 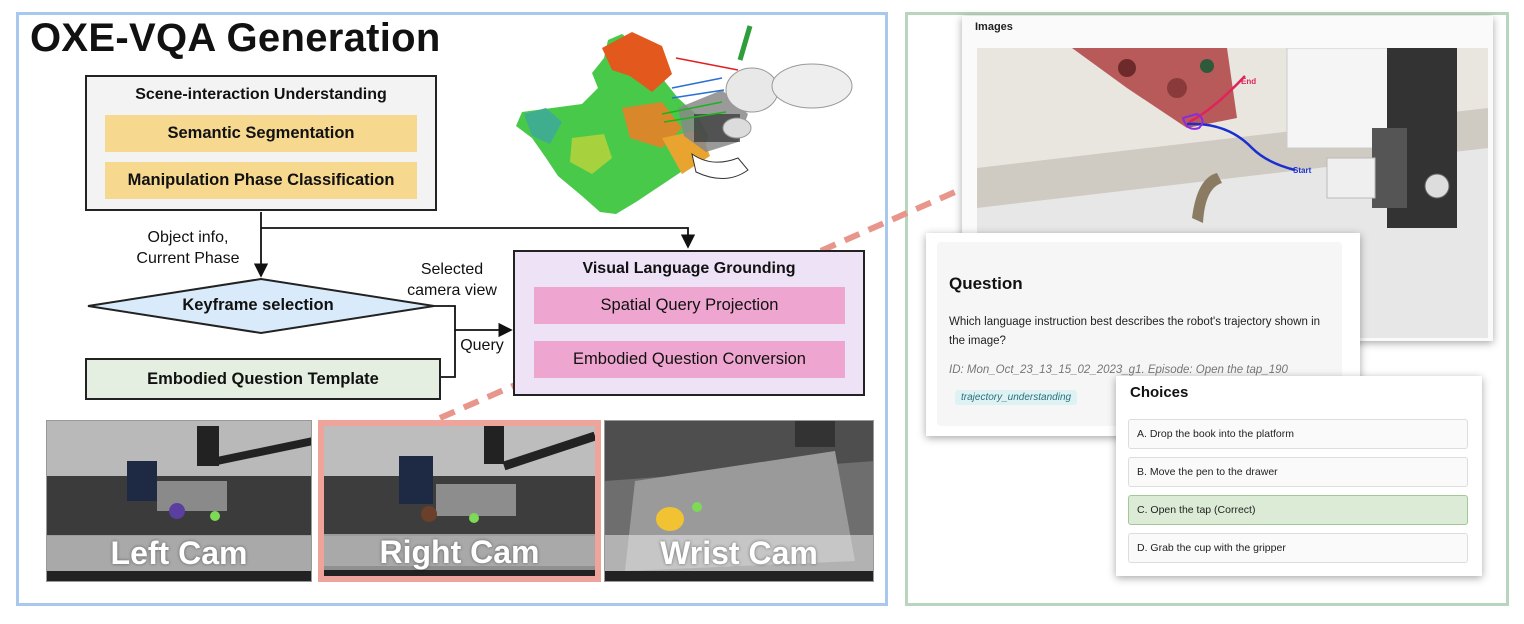 What do you see at coordinates (1298, 434) in the screenshot?
I see `choice-option-a: A. Drop the book into the platform` at bounding box center [1298, 434].